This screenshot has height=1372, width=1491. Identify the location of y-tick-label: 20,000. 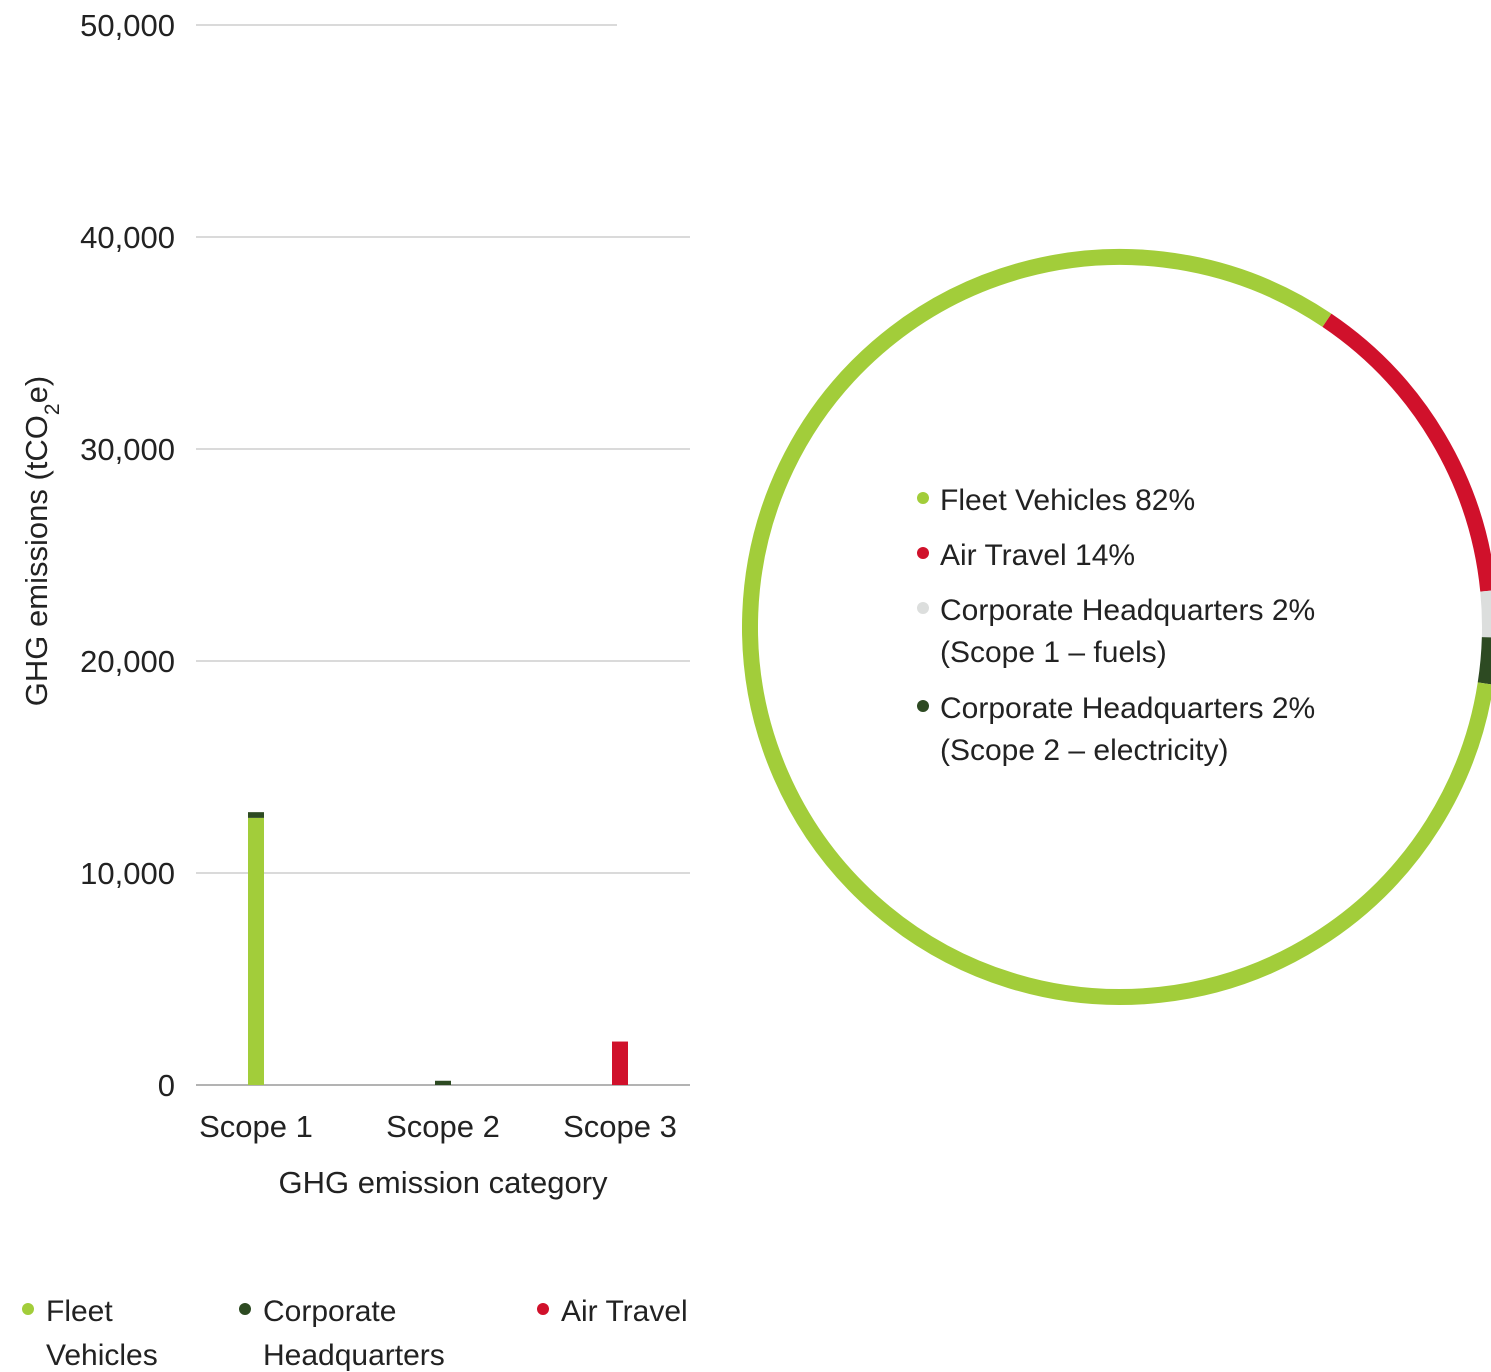
(127, 661).